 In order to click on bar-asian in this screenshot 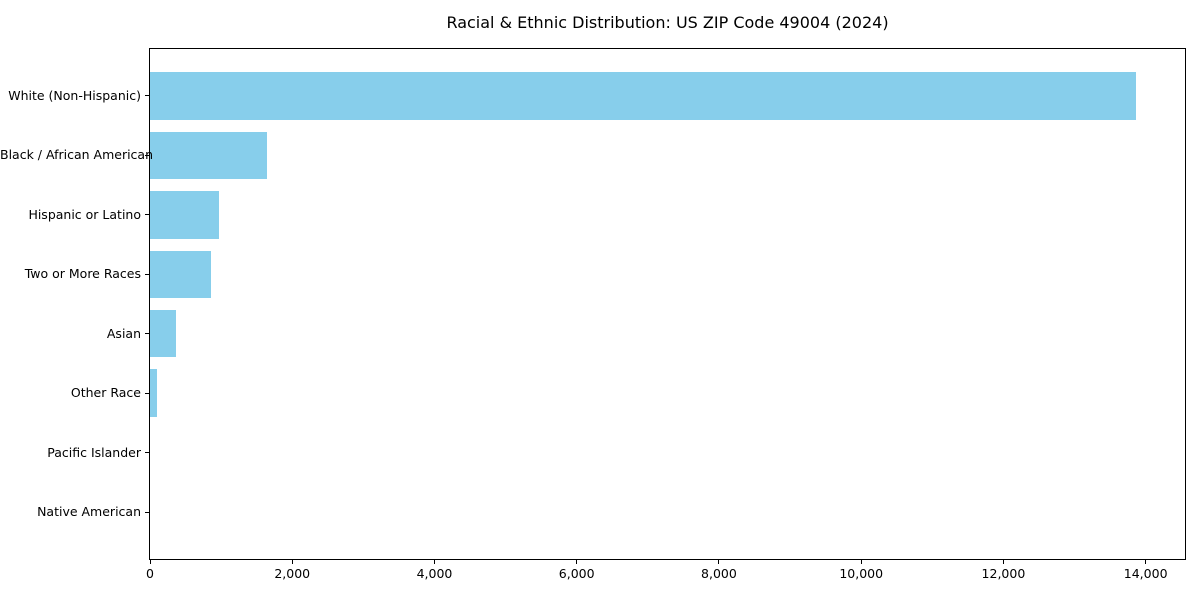, I will do `click(163, 333)`.